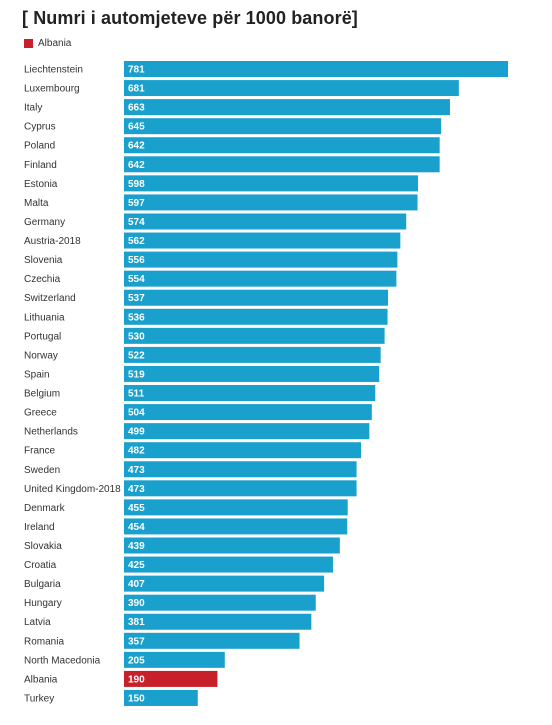  Describe the element at coordinates (39, 698) in the screenshot. I see `category-label: Turkey` at that location.